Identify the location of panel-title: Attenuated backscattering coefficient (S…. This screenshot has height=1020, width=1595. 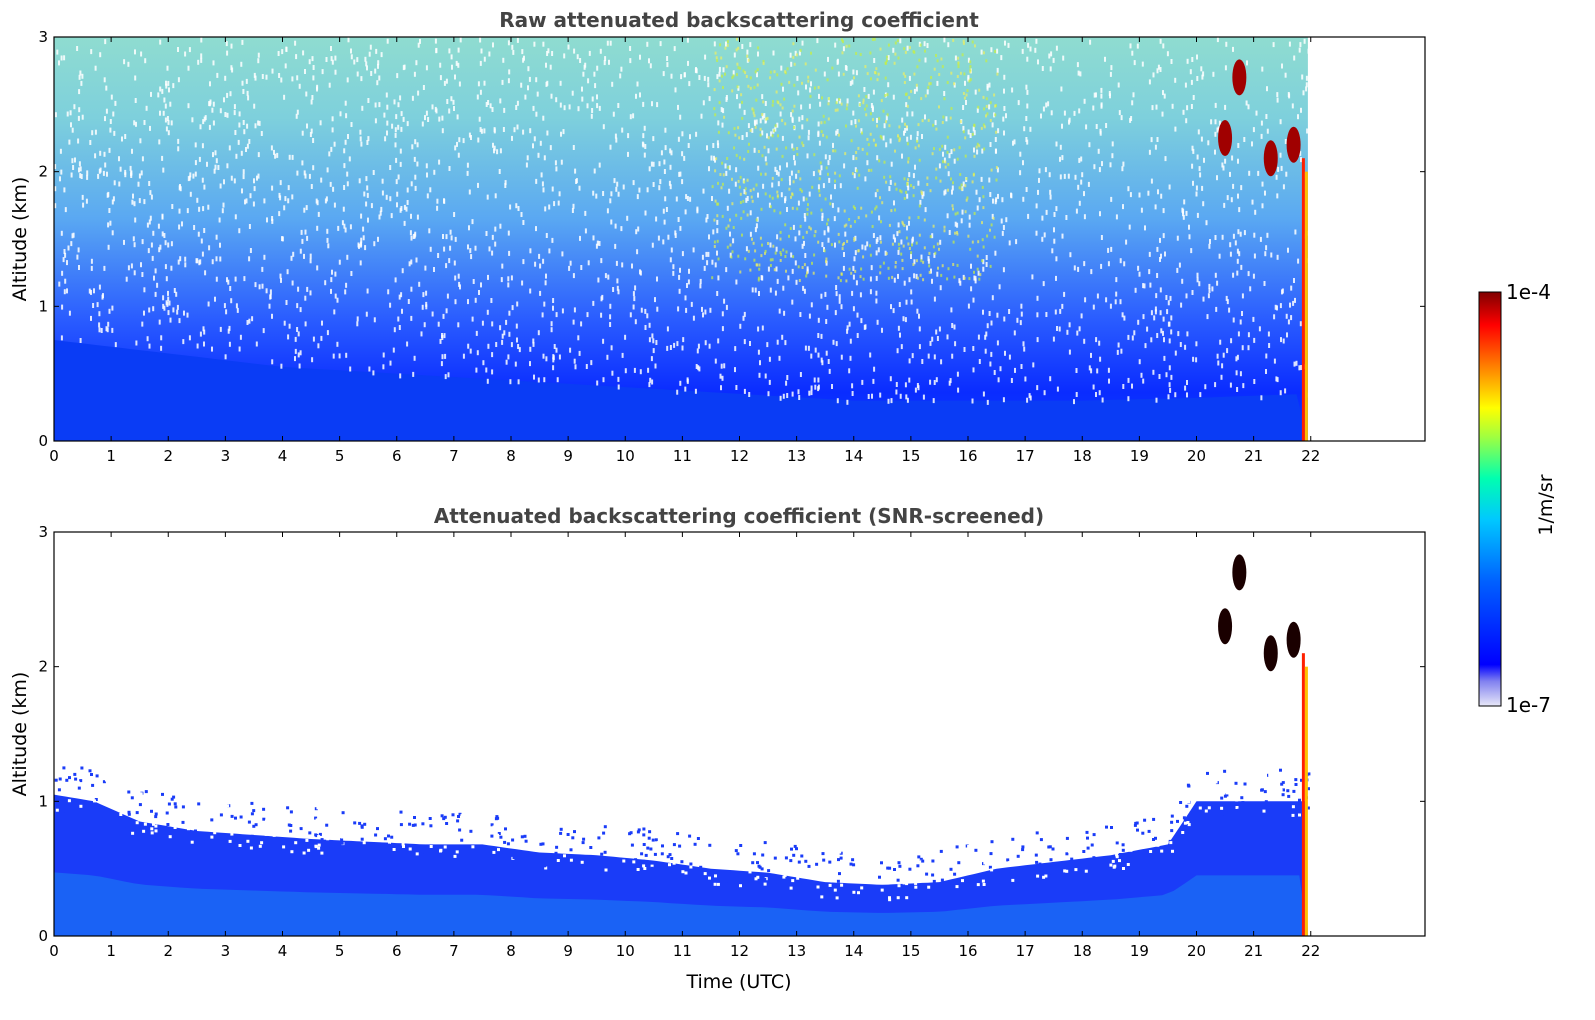
(739, 516).